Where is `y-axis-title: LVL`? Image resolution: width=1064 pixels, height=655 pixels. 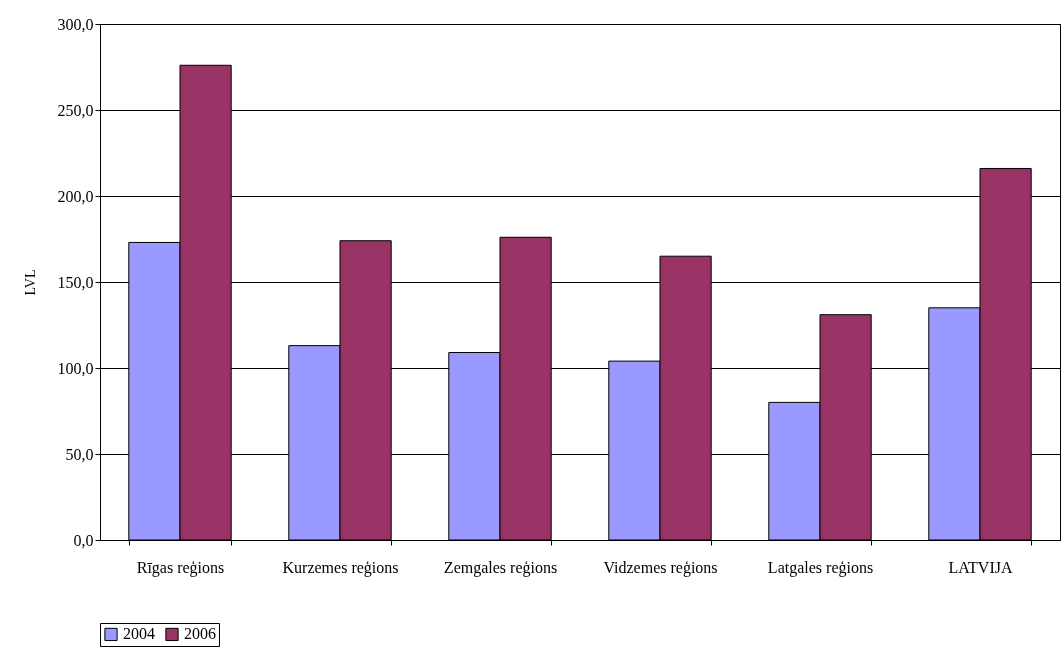 y-axis-title: LVL is located at coordinates (30, 282).